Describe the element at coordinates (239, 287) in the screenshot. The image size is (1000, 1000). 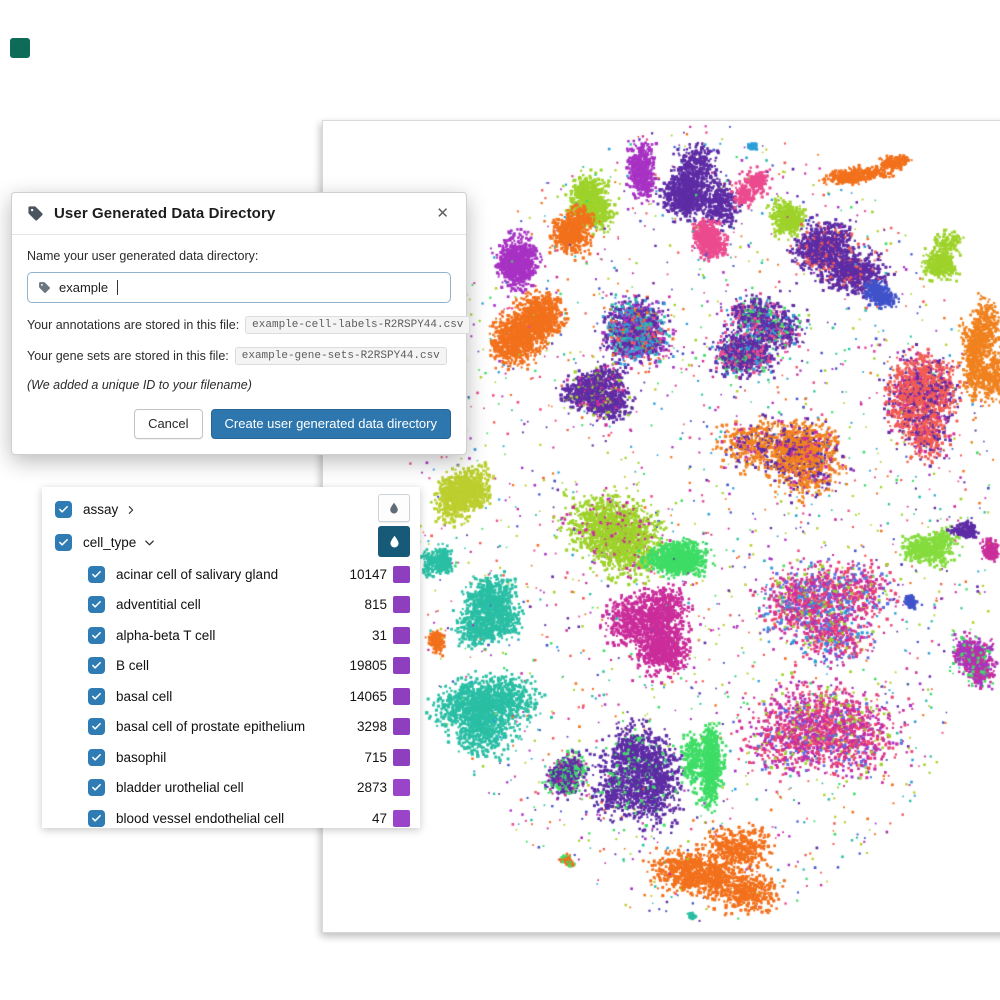
I see `directory-name-input: example` at that location.